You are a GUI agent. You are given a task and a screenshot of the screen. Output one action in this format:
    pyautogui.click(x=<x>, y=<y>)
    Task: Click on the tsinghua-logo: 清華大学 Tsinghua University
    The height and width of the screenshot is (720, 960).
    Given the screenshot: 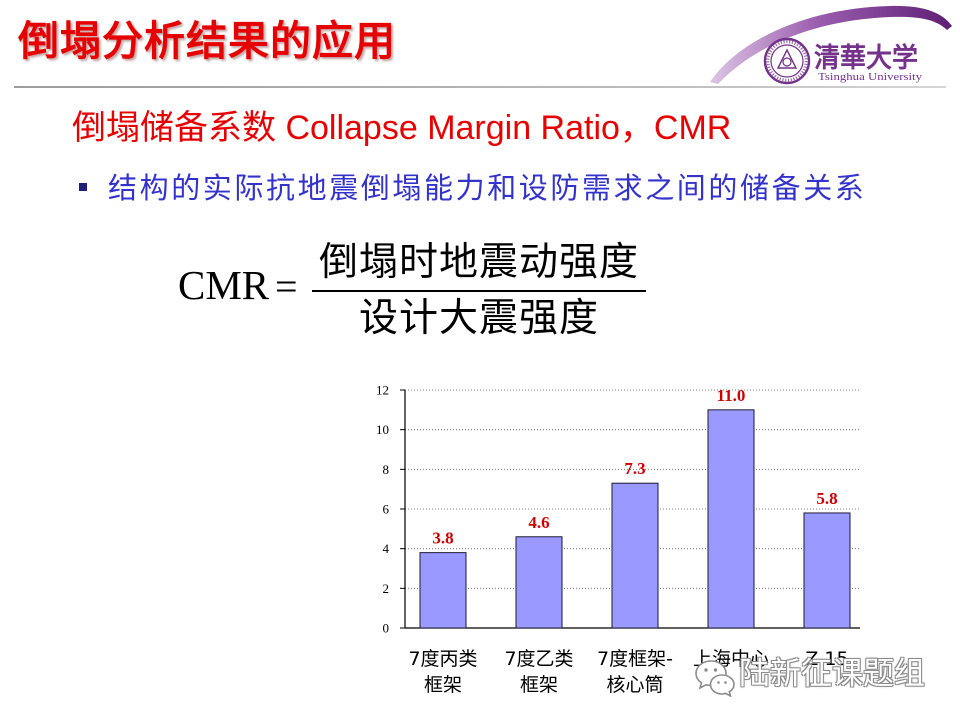 What is the action you would take?
    pyautogui.click(x=831, y=45)
    